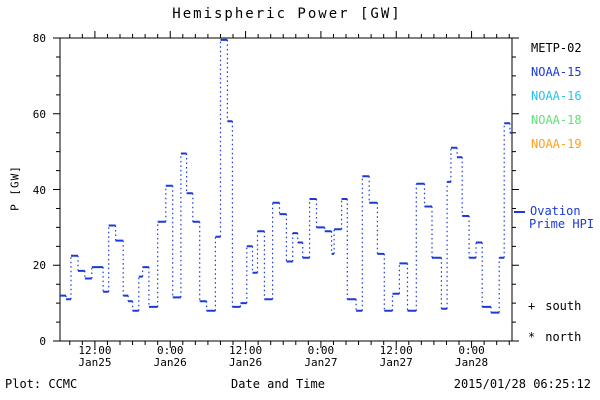  Describe the element at coordinates (472, 362) in the screenshot. I see `x-tick-date-label: Jan28` at that location.